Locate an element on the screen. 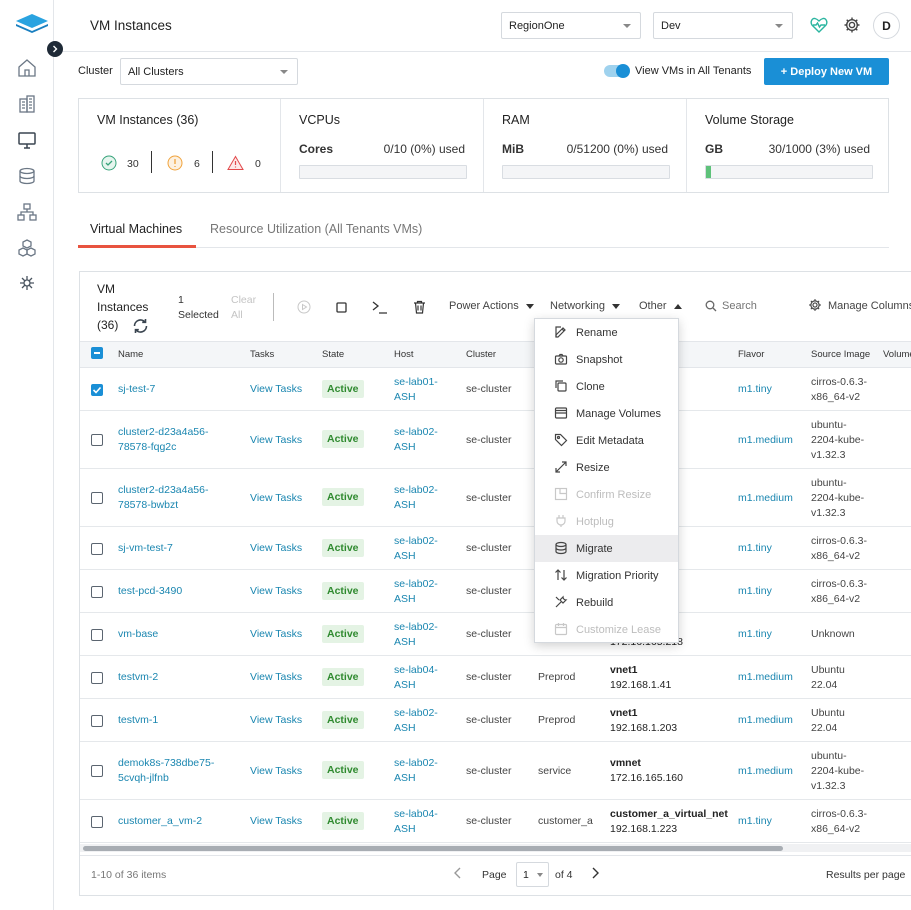 The width and height of the screenshot is (911, 910). vm-name-link: cluster2-d23a4a56- 78578-bwbzt is located at coordinates (163, 498).